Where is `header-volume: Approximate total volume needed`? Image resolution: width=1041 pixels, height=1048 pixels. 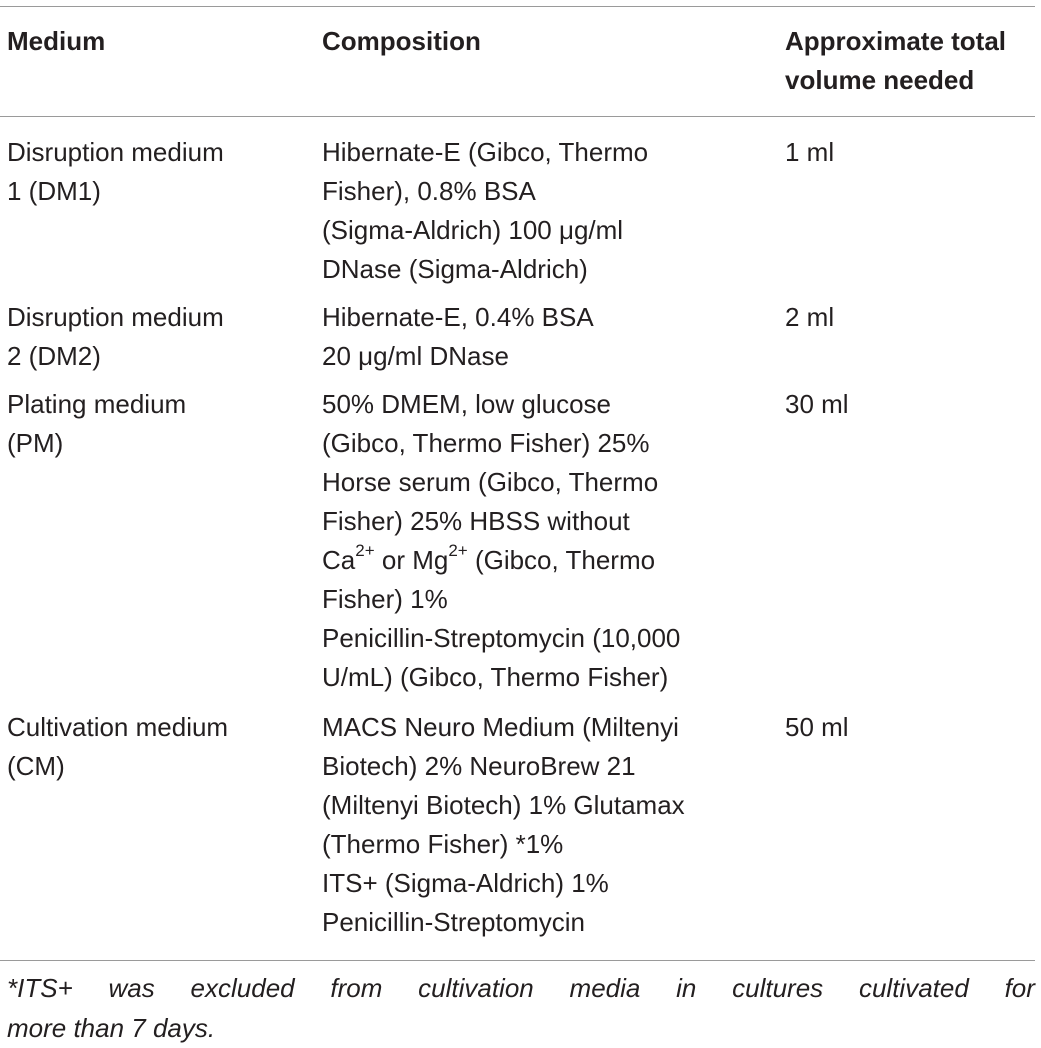 header-volume: Approximate total volume needed is located at coordinates (896, 60).